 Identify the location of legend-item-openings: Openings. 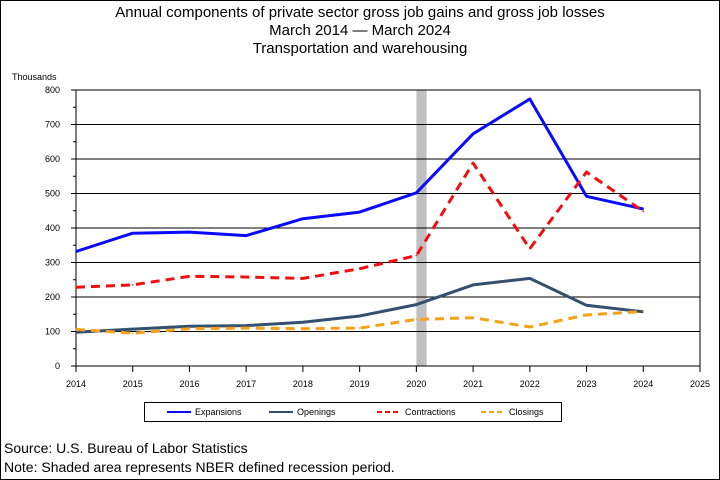
(302, 412).